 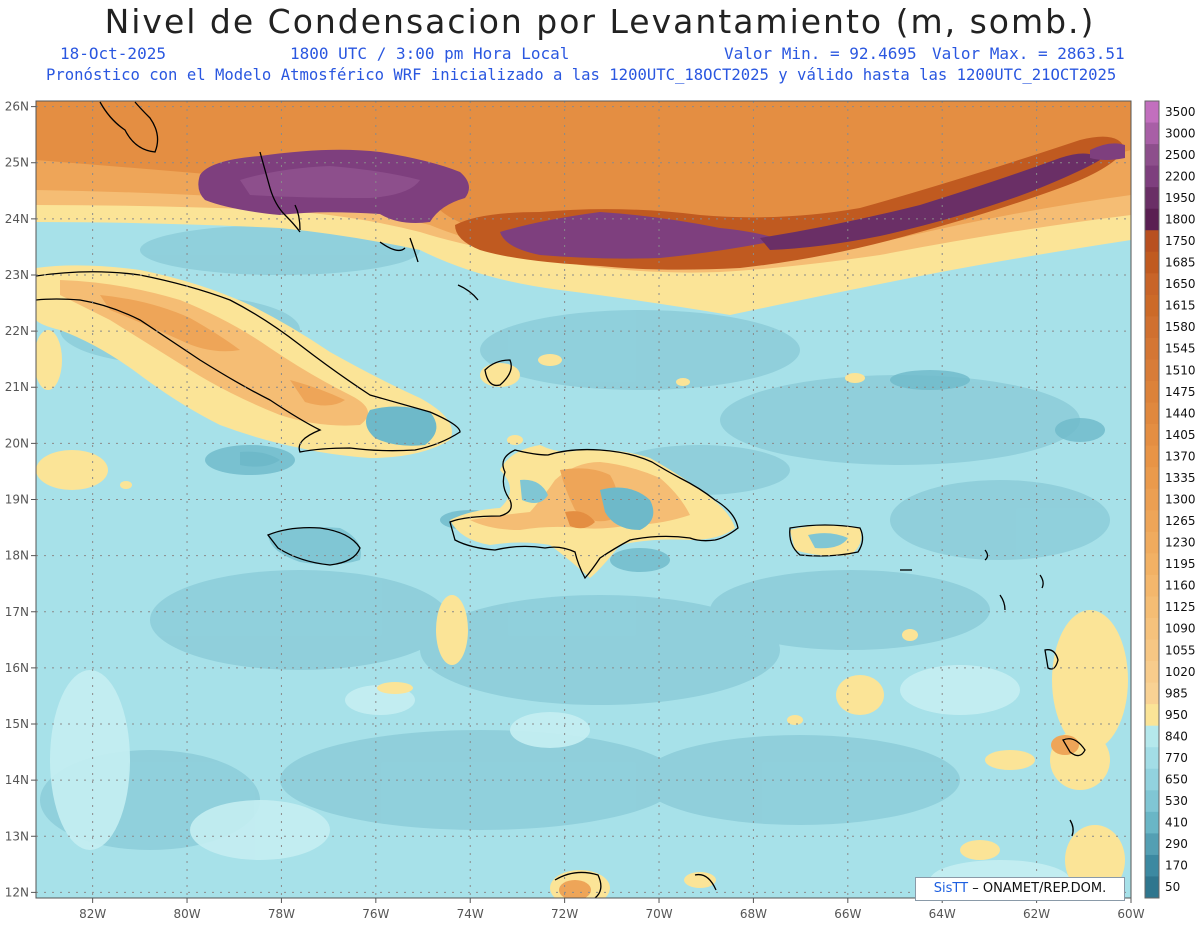 What do you see at coordinates (17, 500) in the screenshot?
I see `lat-tick-label: 19N` at bounding box center [17, 500].